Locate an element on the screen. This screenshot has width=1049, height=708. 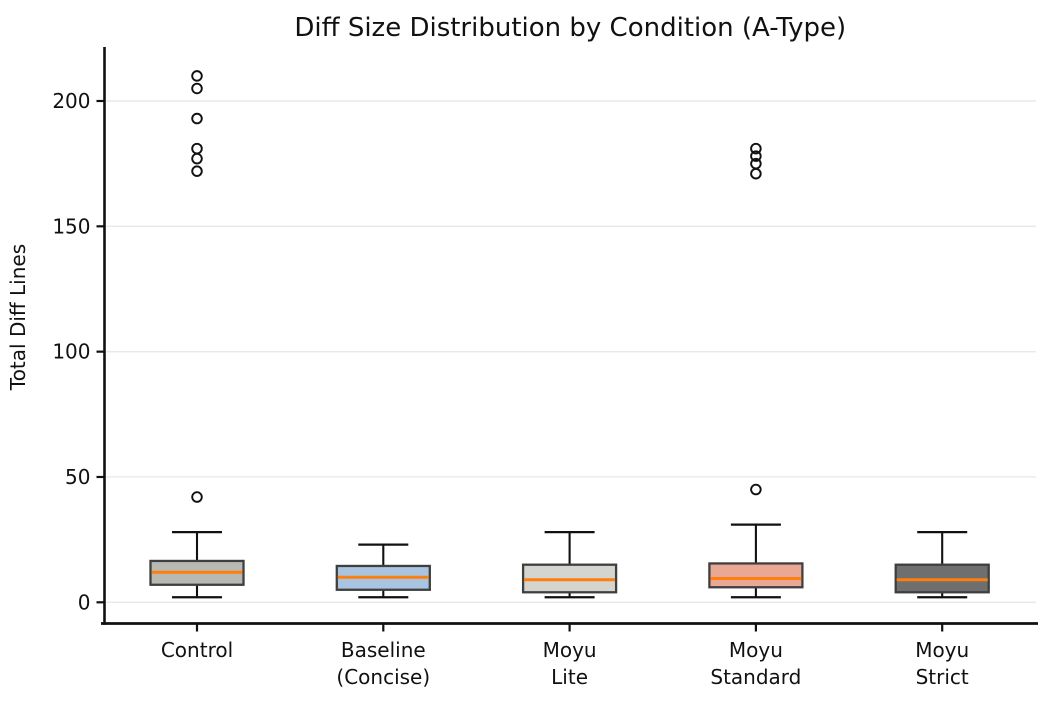
y-tick-label: 100 is located at coordinates (71, 352).